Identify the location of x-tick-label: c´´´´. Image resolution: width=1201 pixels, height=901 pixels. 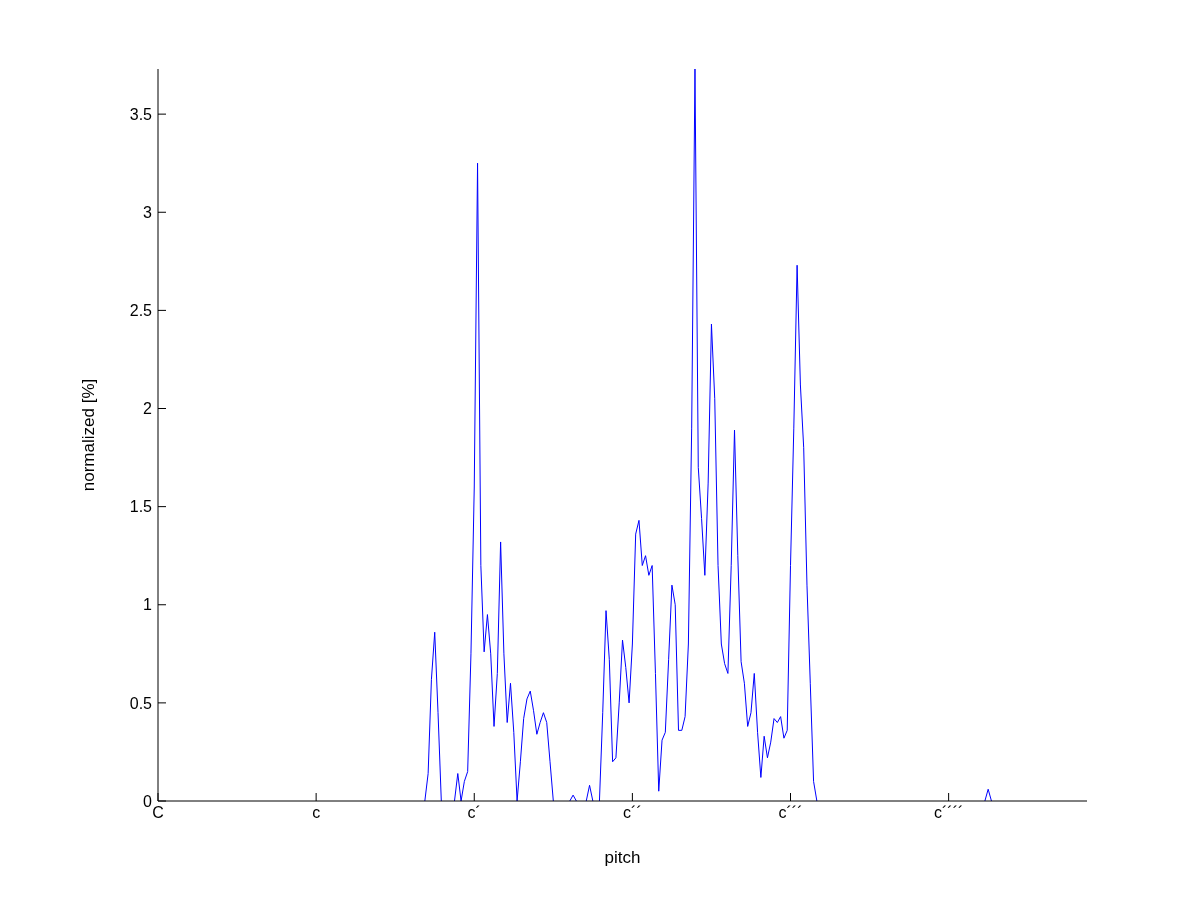
(948, 813).